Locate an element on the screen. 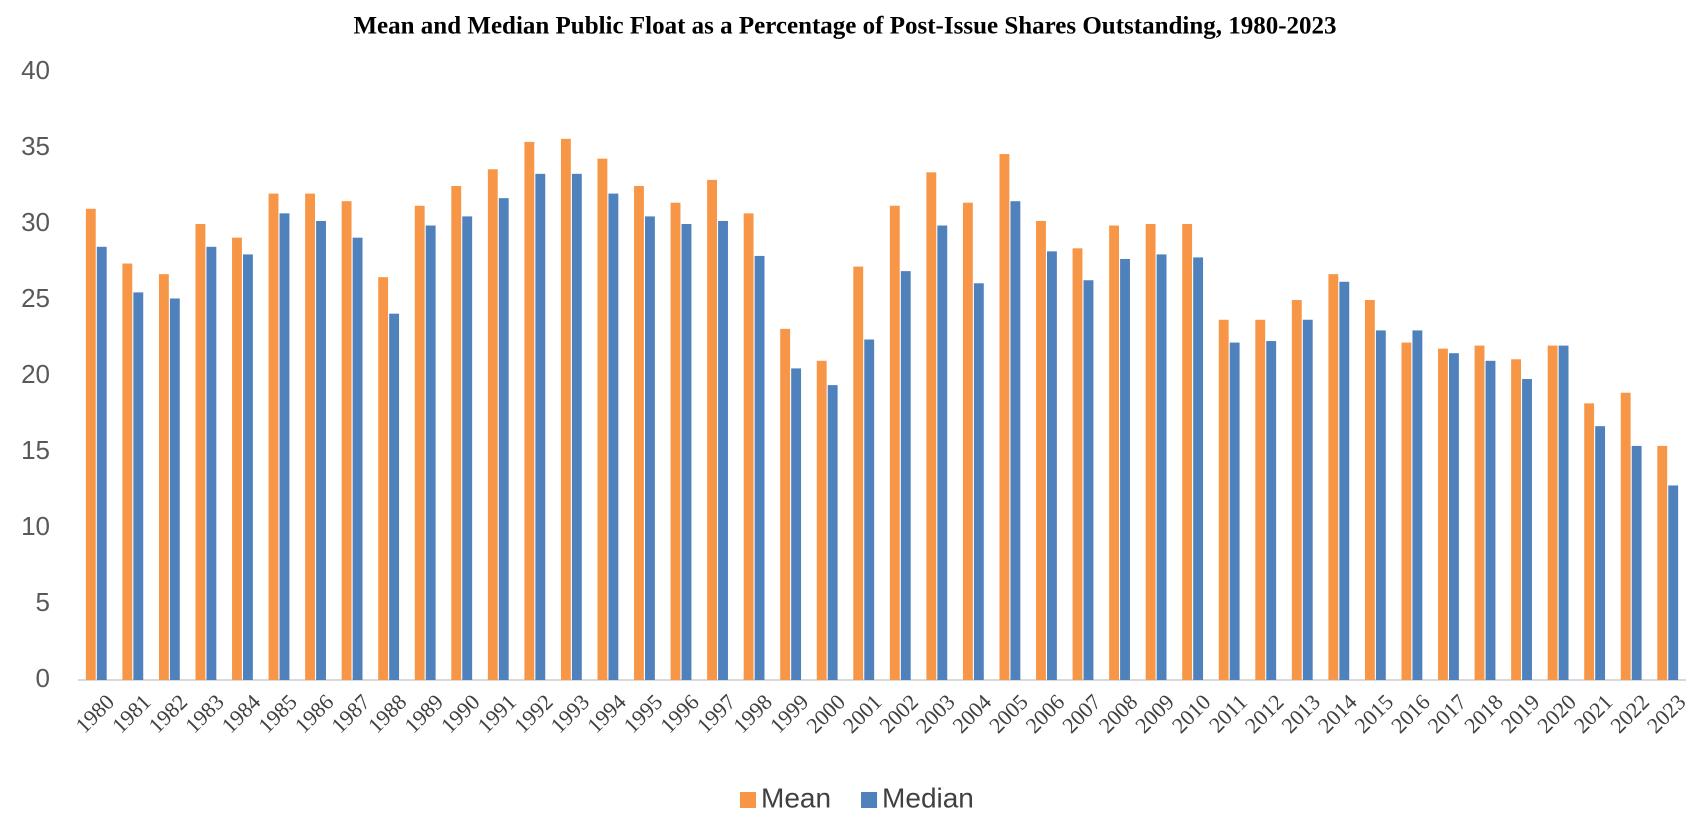  x-tick-label: 2007 is located at coordinates (1081, 713).